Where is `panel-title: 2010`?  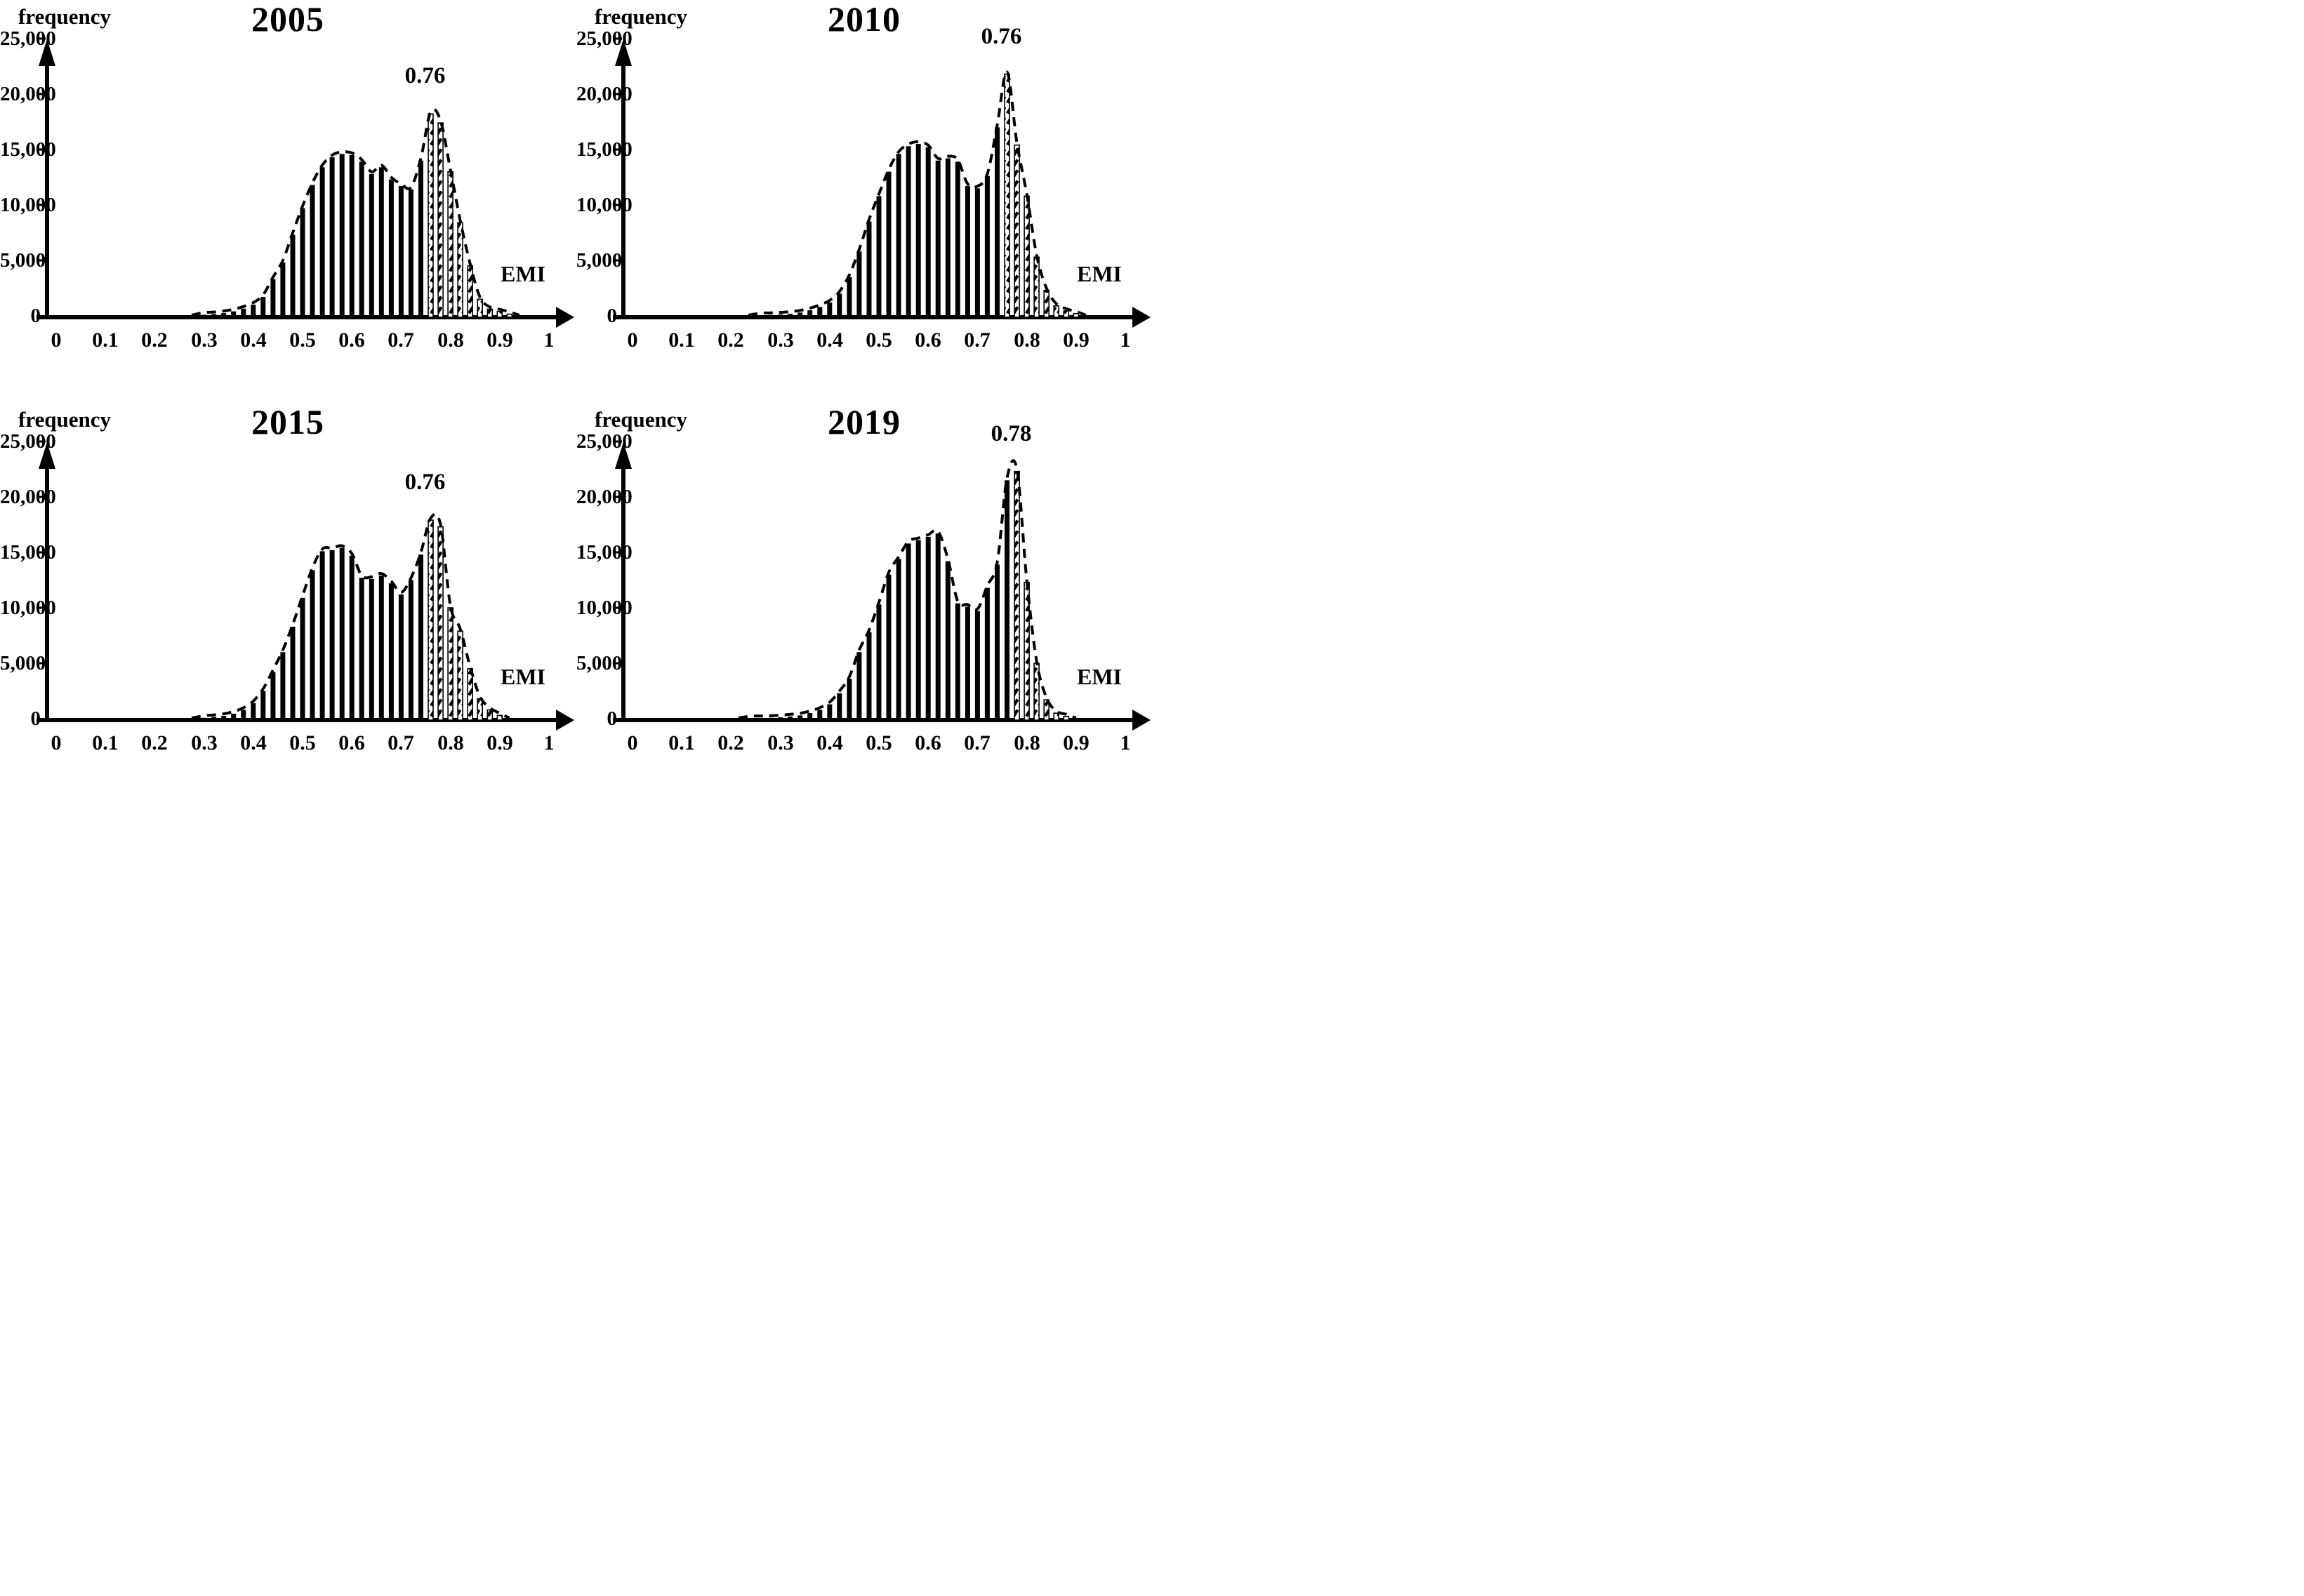 panel-title: 2010 is located at coordinates (865, 19).